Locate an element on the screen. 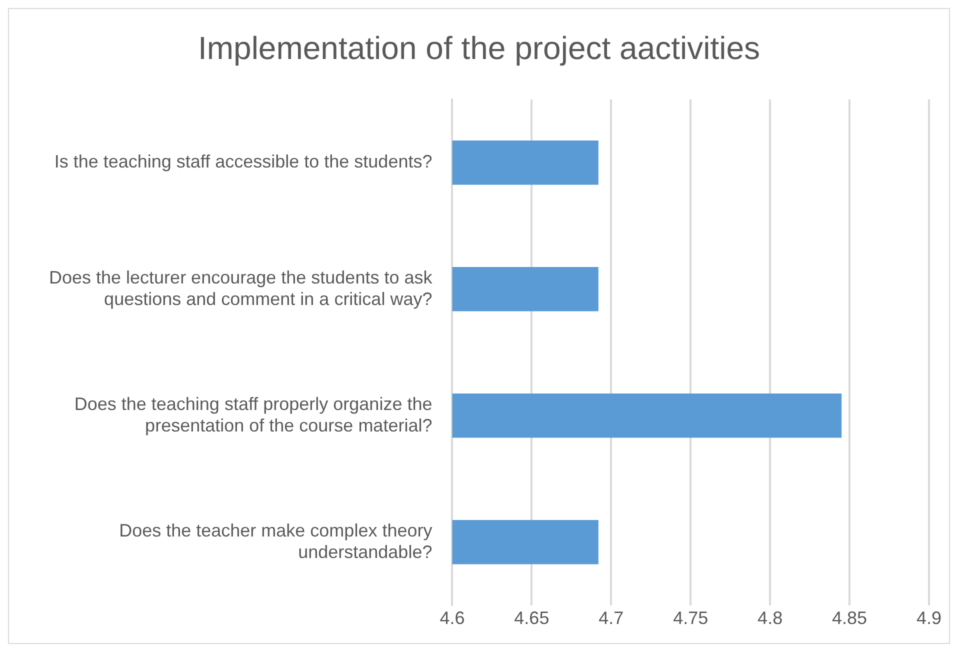 This screenshot has height=652, width=958. x-tick-label: 4.75 is located at coordinates (690, 618).